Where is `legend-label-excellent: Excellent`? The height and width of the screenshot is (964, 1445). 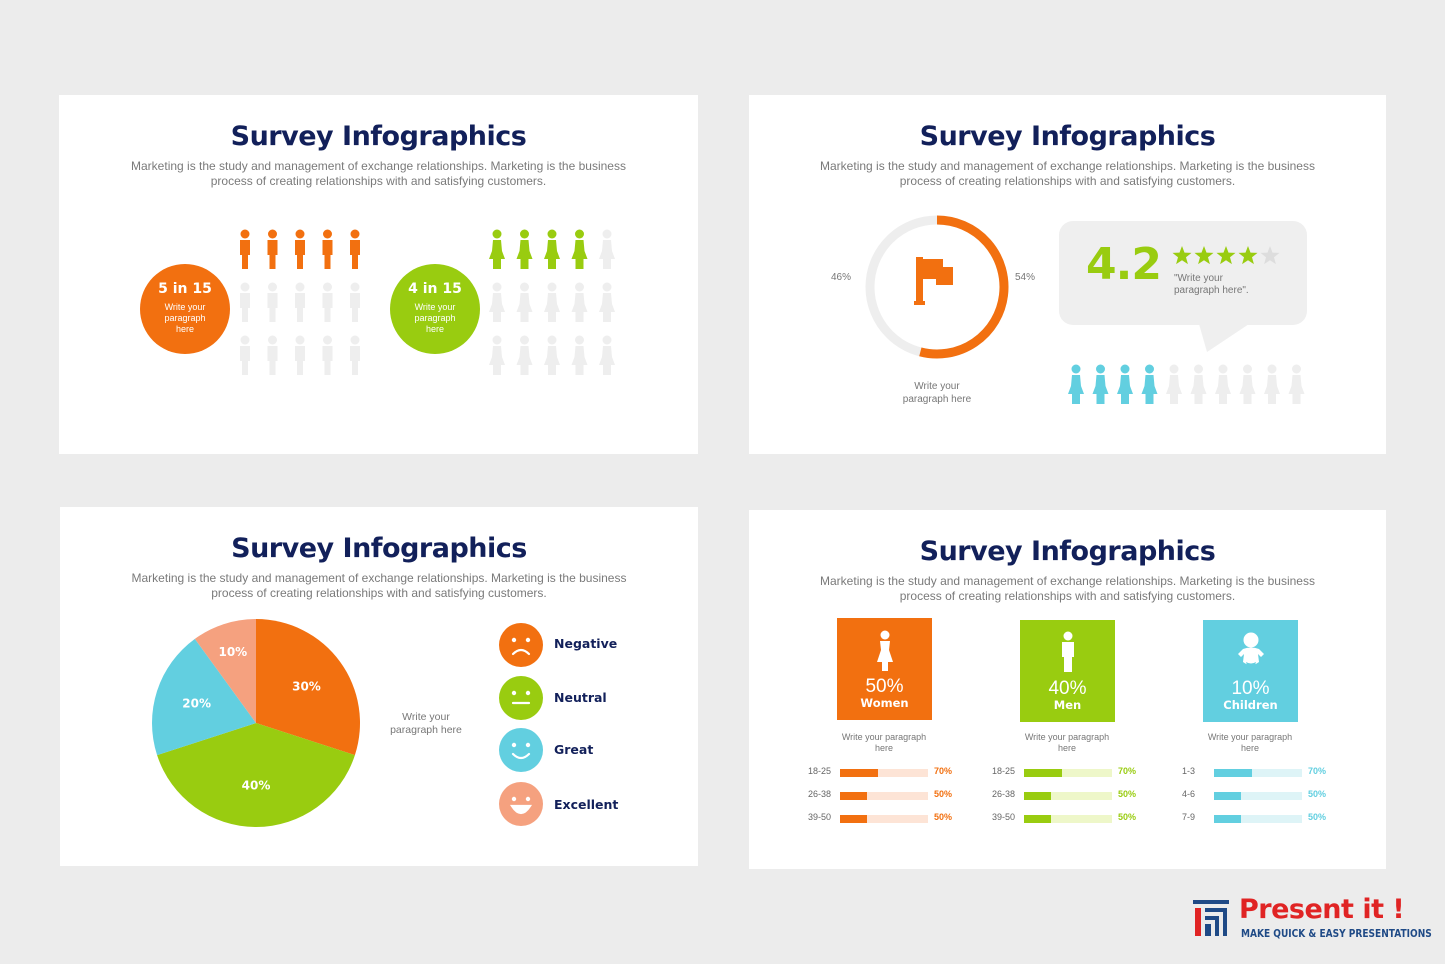
legend-label-excellent: Excellent is located at coordinates (586, 804).